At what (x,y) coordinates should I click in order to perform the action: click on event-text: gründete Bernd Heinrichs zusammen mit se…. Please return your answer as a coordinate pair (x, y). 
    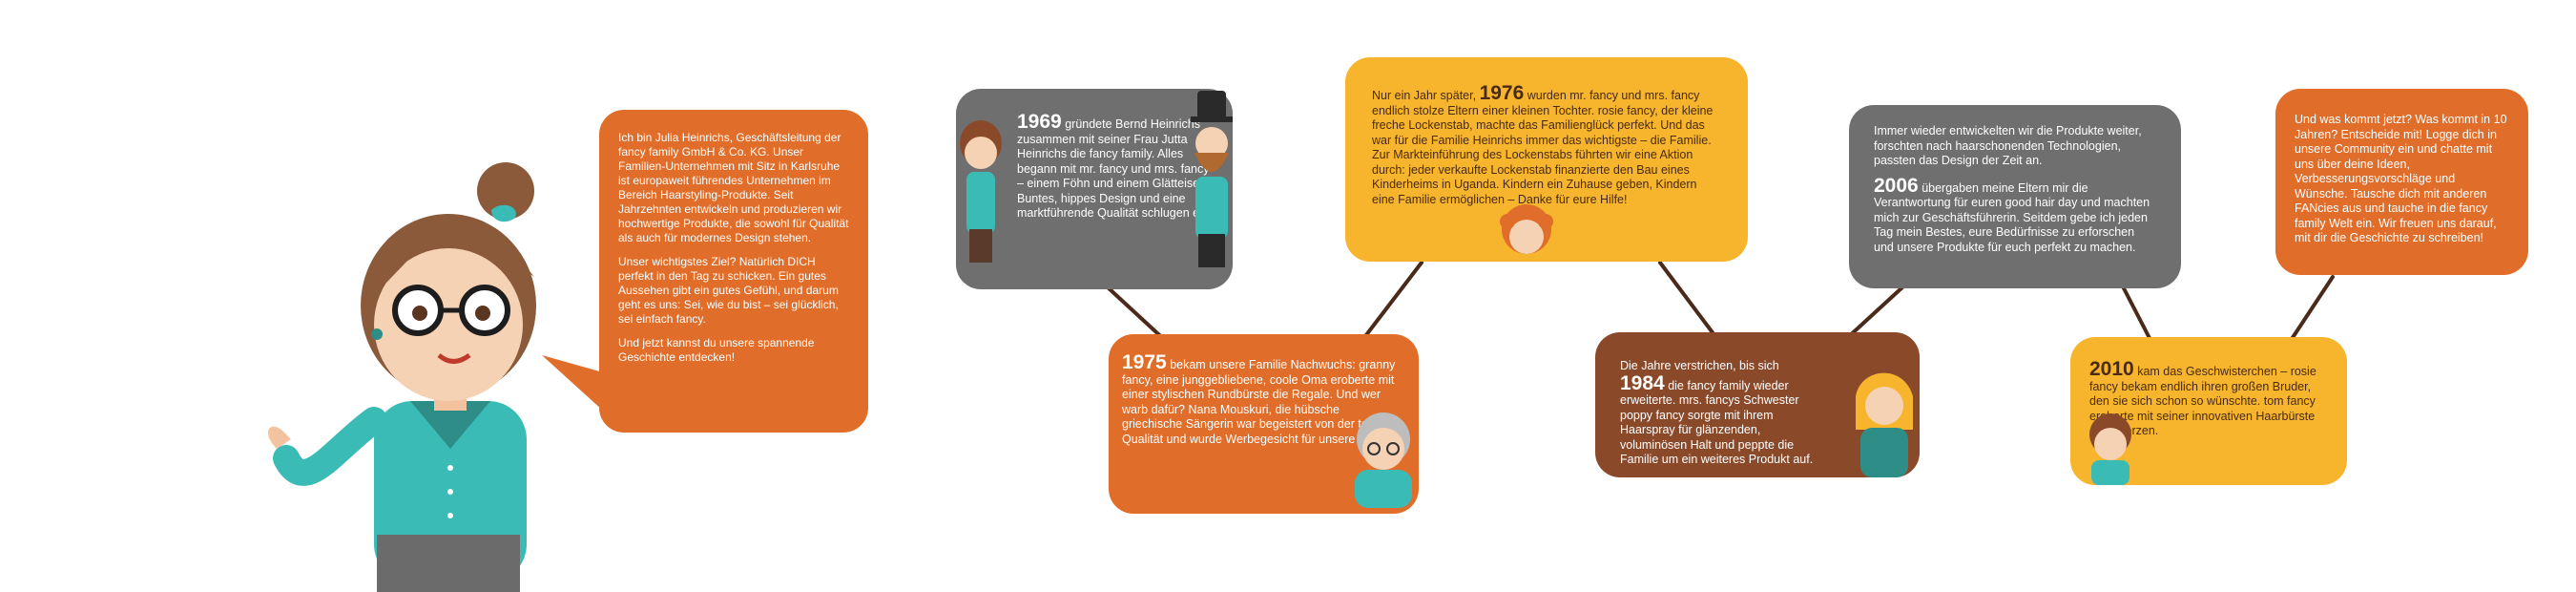
    Looking at the image, I should click on (1115, 169).